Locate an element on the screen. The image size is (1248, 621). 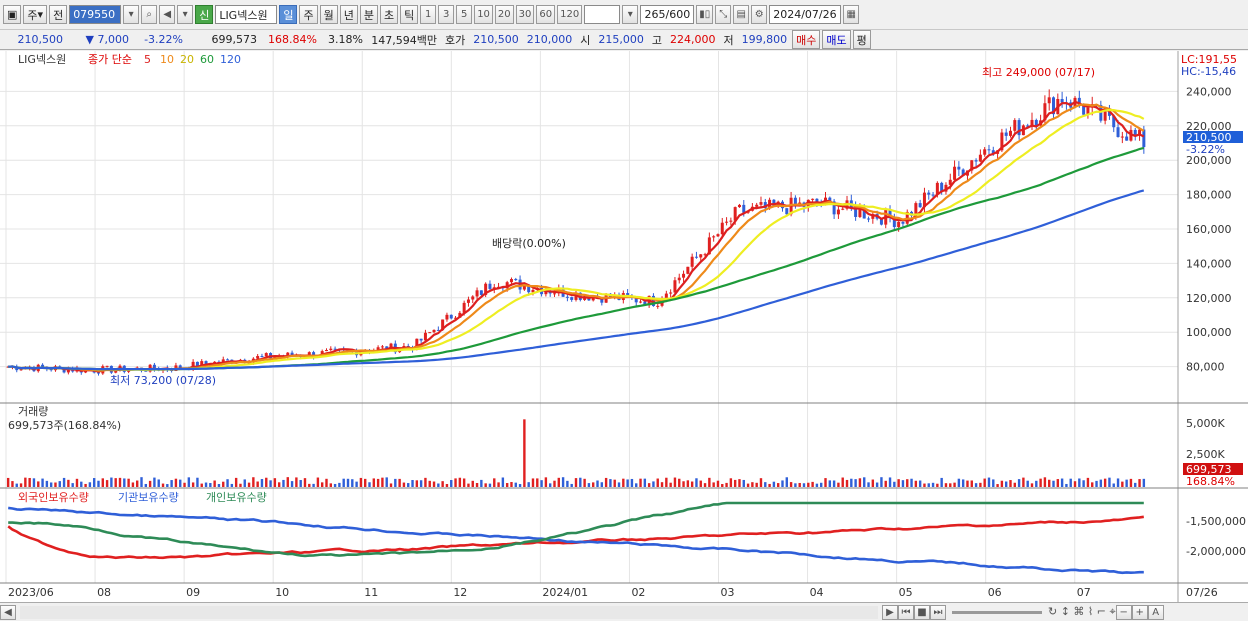
zoom-slider is located at coordinates (997, 612).